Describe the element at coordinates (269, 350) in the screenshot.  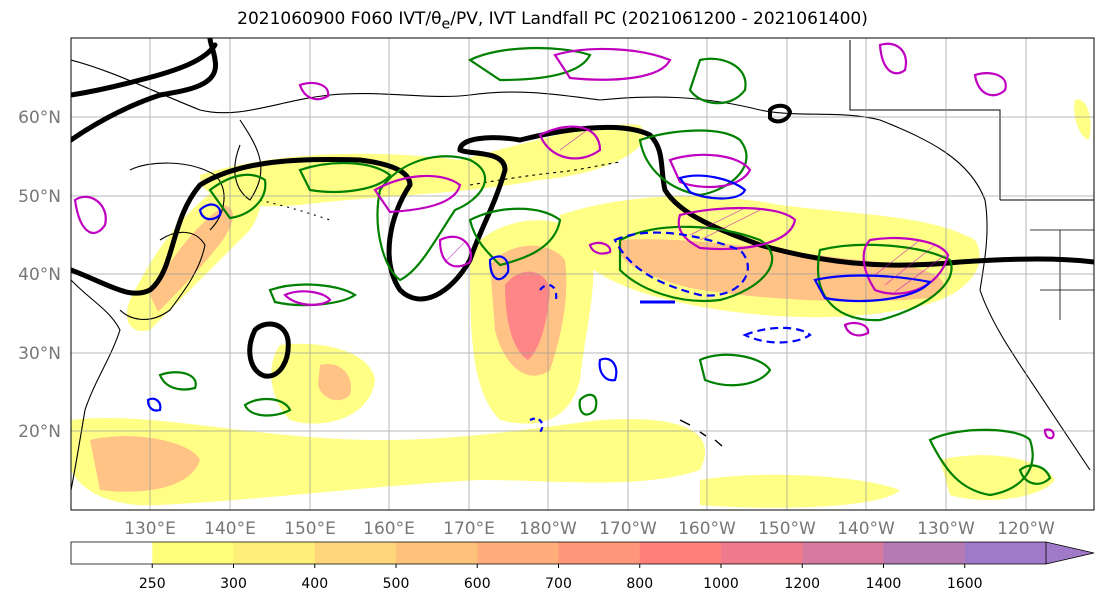
I see `theta-e-loop` at that location.